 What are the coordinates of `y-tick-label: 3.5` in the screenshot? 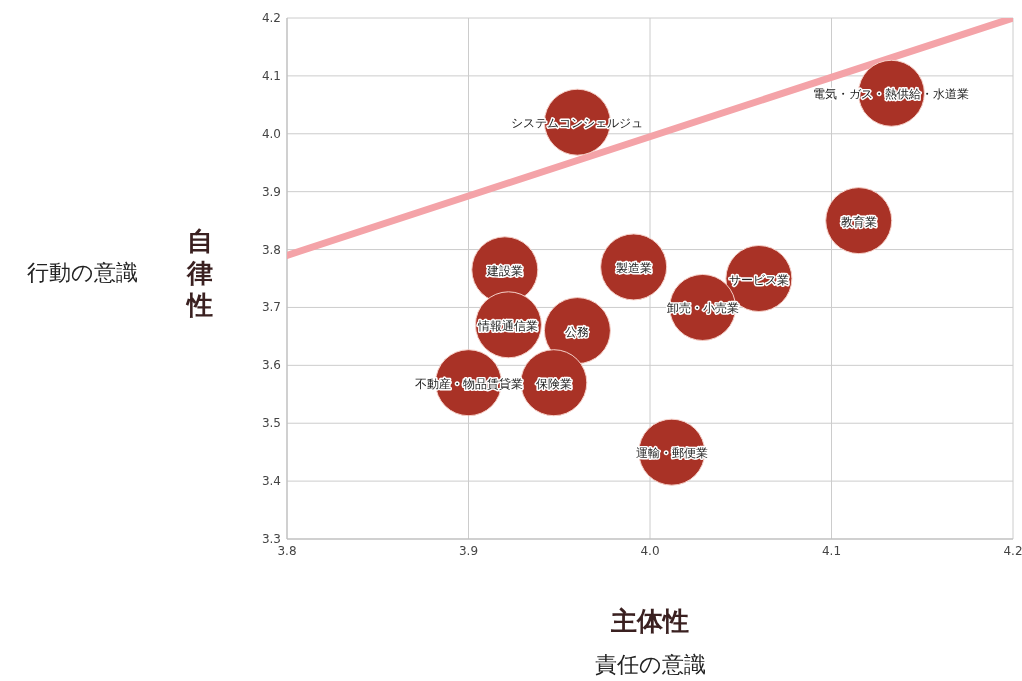 It's located at (271, 423).